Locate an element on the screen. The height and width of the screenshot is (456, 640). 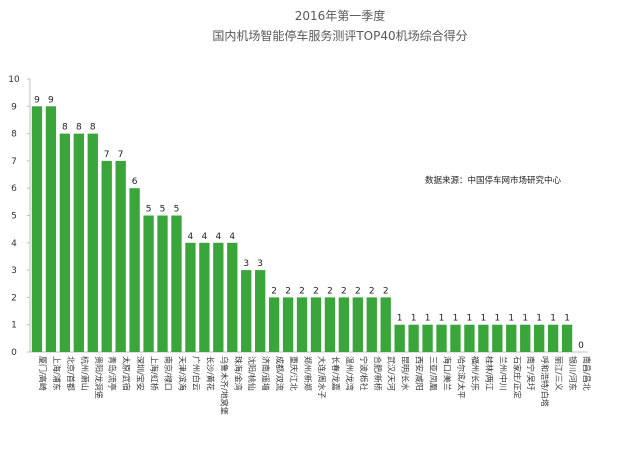
category-label: 呼和浩特/白塔 is located at coordinates (545, 381).